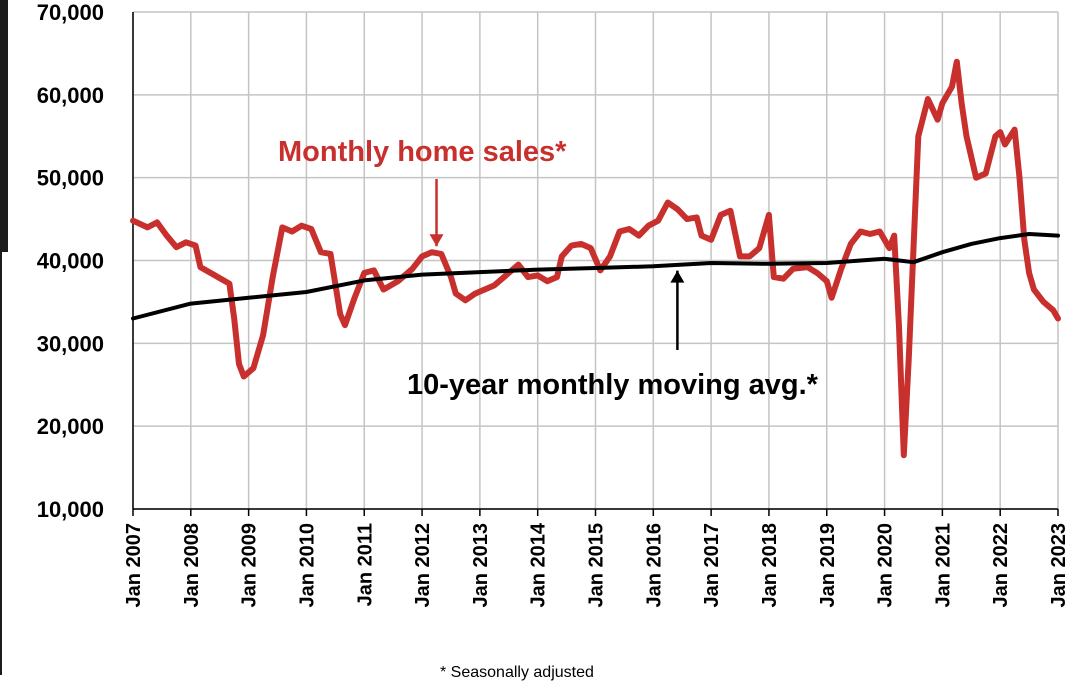  What do you see at coordinates (595, 276) in the screenshot?
I see `moving-average-line` at bounding box center [595, 276].